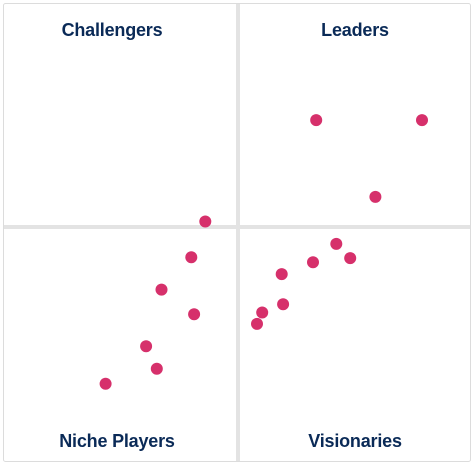 Image resolution: width=474 pixels, height=465 pixels. What do you see at coordinates (117, 441) in the screenshot?
I see `quadrant-label-niche-players: Niche Players` at bounding box center [117, 441].